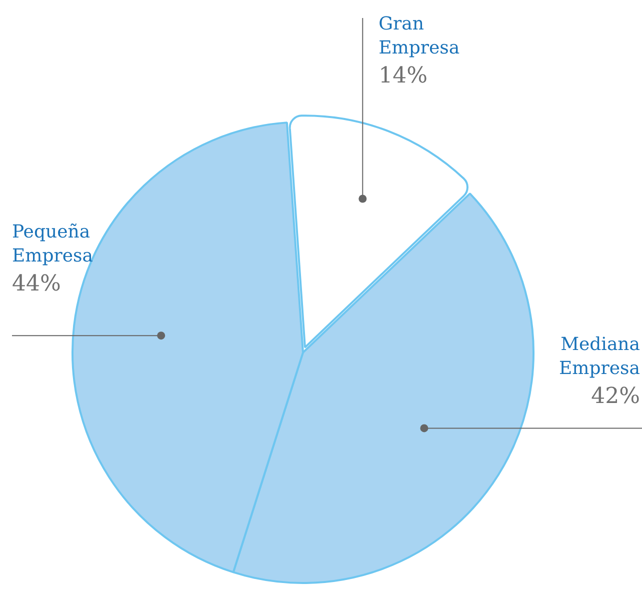  What do you see at coordinates (599, 356) in the screenshot?
I see `slice-label: Mediana Empresa` at bounding box center [599, 356].